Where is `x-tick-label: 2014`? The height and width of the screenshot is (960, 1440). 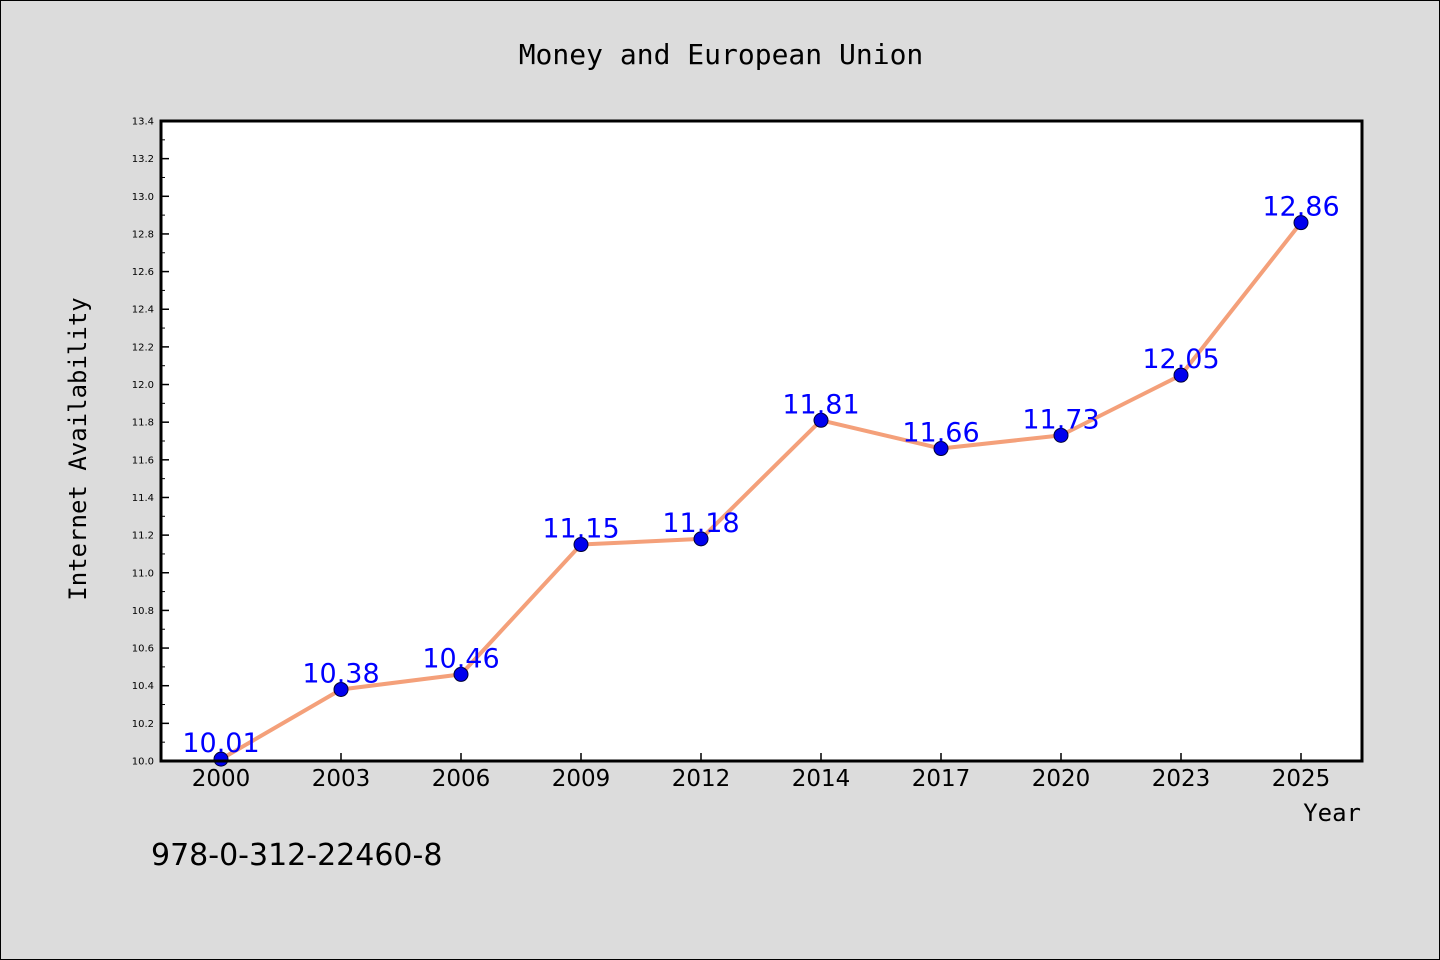 x-tick-label: 2014 is located at coordinates (821, 779).